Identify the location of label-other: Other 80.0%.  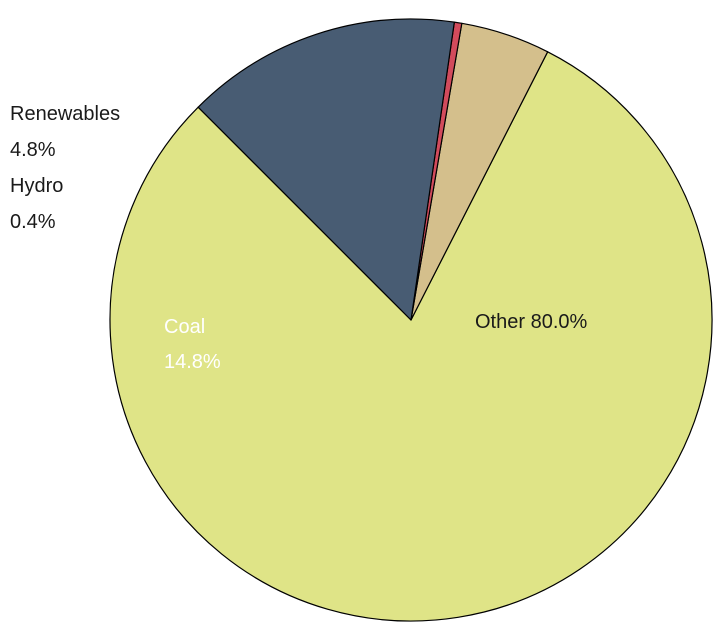
(531, 322).